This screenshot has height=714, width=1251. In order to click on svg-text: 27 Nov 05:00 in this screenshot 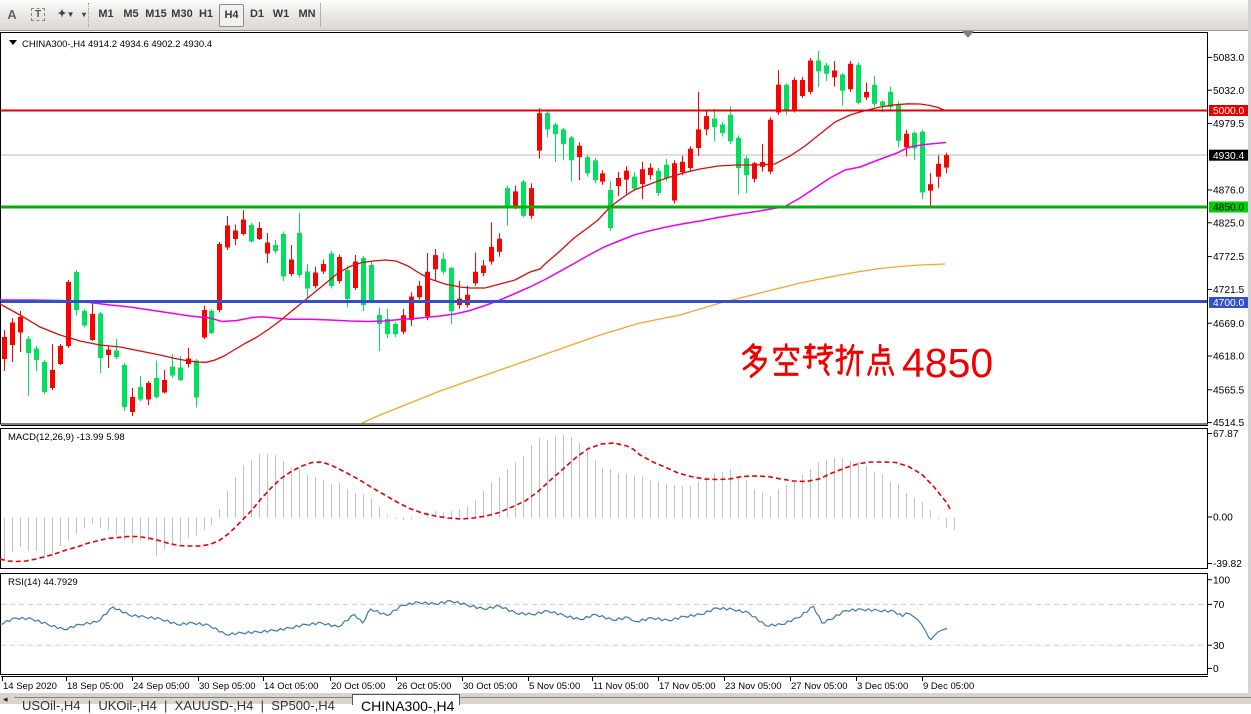, I will do `click(819, 686)`.